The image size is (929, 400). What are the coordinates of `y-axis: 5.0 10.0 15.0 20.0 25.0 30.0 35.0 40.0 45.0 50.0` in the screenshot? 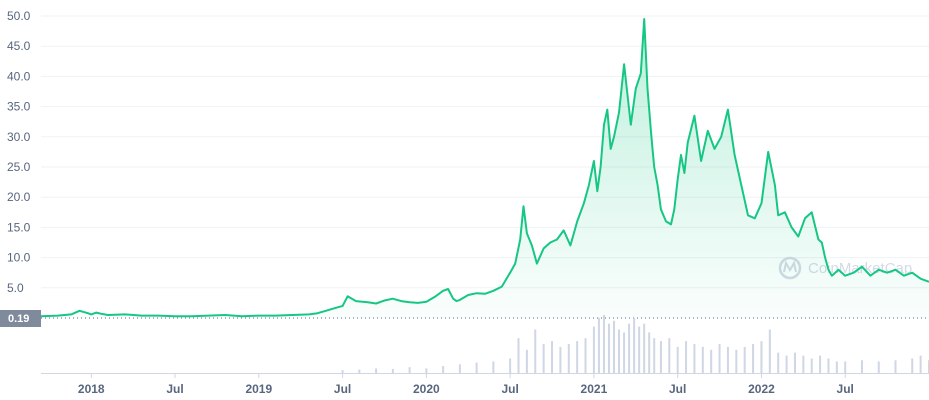 It's located at (19, 152).